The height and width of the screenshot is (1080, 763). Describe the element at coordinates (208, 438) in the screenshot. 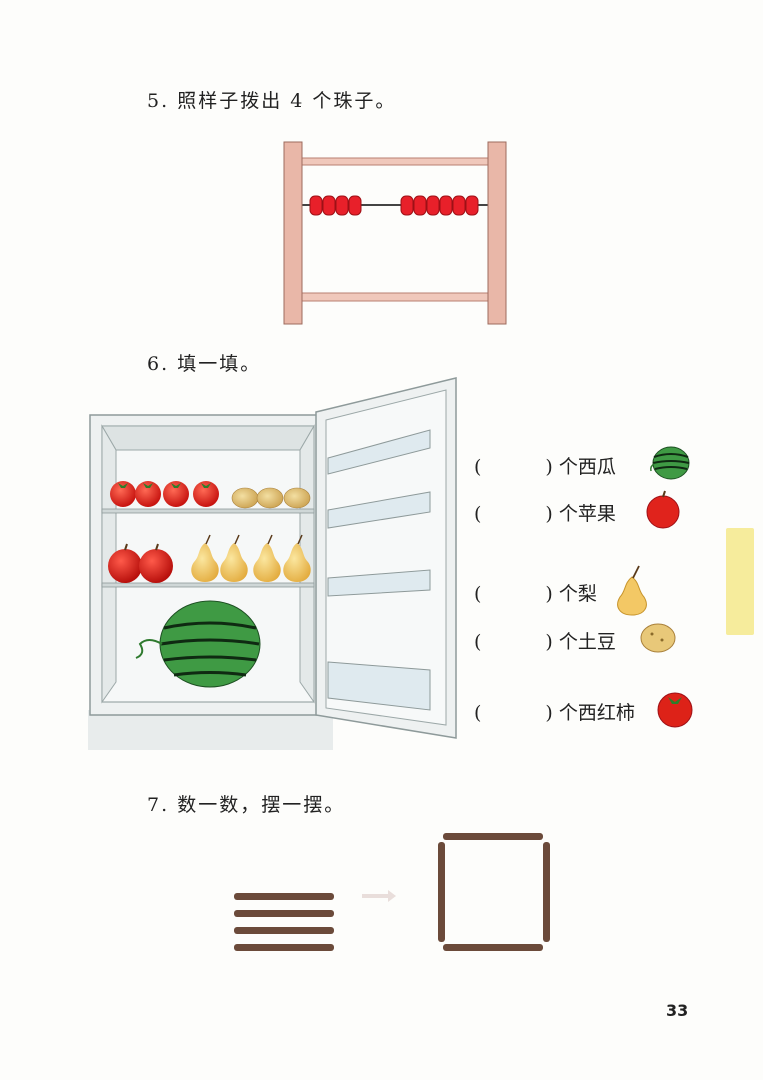

I see `fridge-top-inset` at that location.